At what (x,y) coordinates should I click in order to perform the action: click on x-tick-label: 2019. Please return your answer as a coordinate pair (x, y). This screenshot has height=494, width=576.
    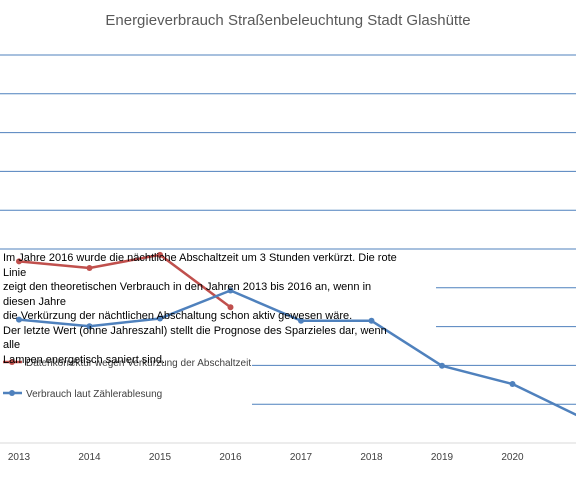
    Looking at the image, I should click on (442, 457).